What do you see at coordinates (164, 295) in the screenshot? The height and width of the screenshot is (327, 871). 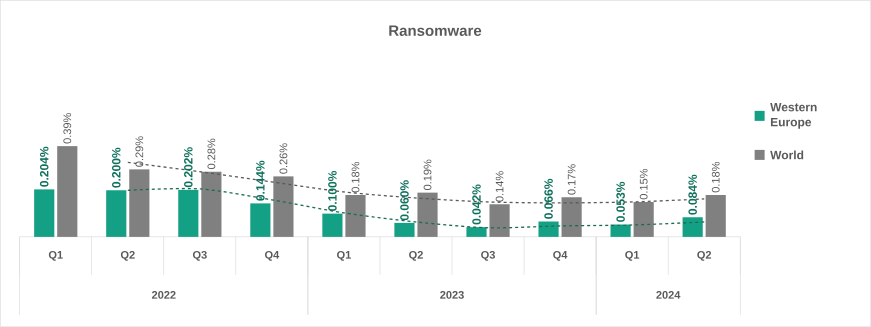 I see `text: 2022` at bounding box center [164, 295].